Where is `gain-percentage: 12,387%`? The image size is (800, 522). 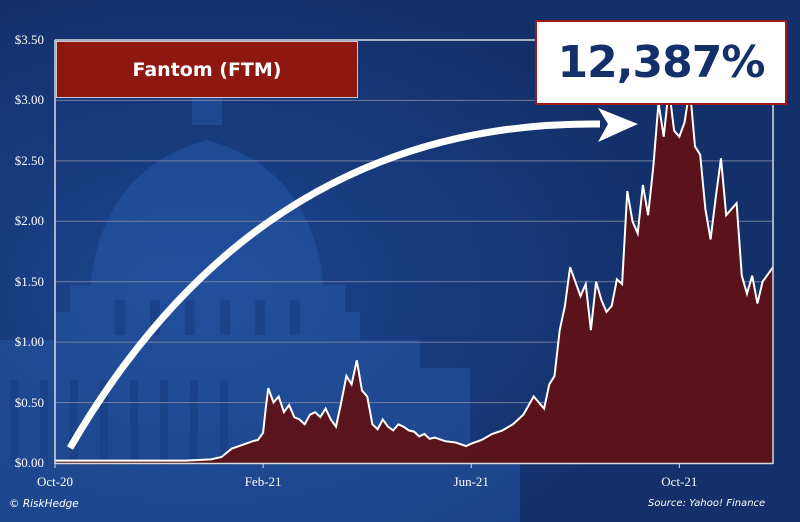
gain-percentage: 12,387% is located at coordinates (661, 62).